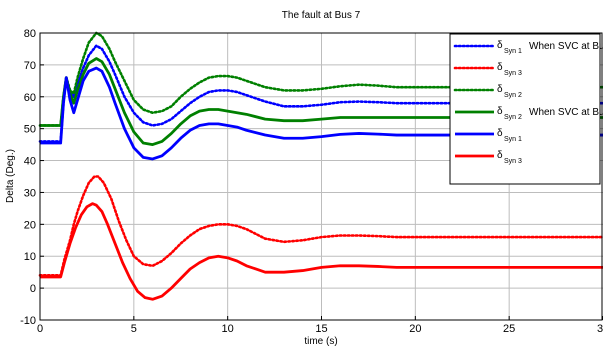  I want to click on y-axis-ticks: -10 0 10 20 30 40 50 60 70 80, so click(32, 177).